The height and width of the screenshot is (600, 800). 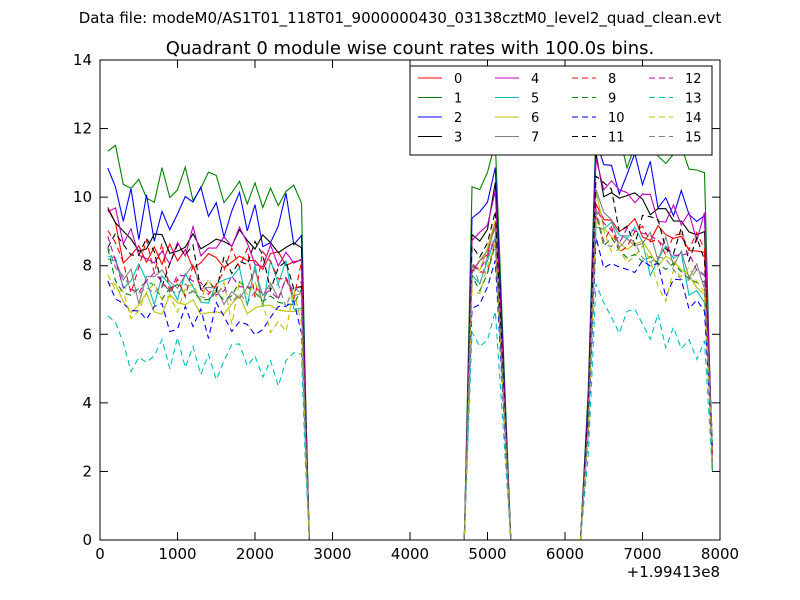 I want to click on legend-label-3: 3, so click(x=458, y=138).